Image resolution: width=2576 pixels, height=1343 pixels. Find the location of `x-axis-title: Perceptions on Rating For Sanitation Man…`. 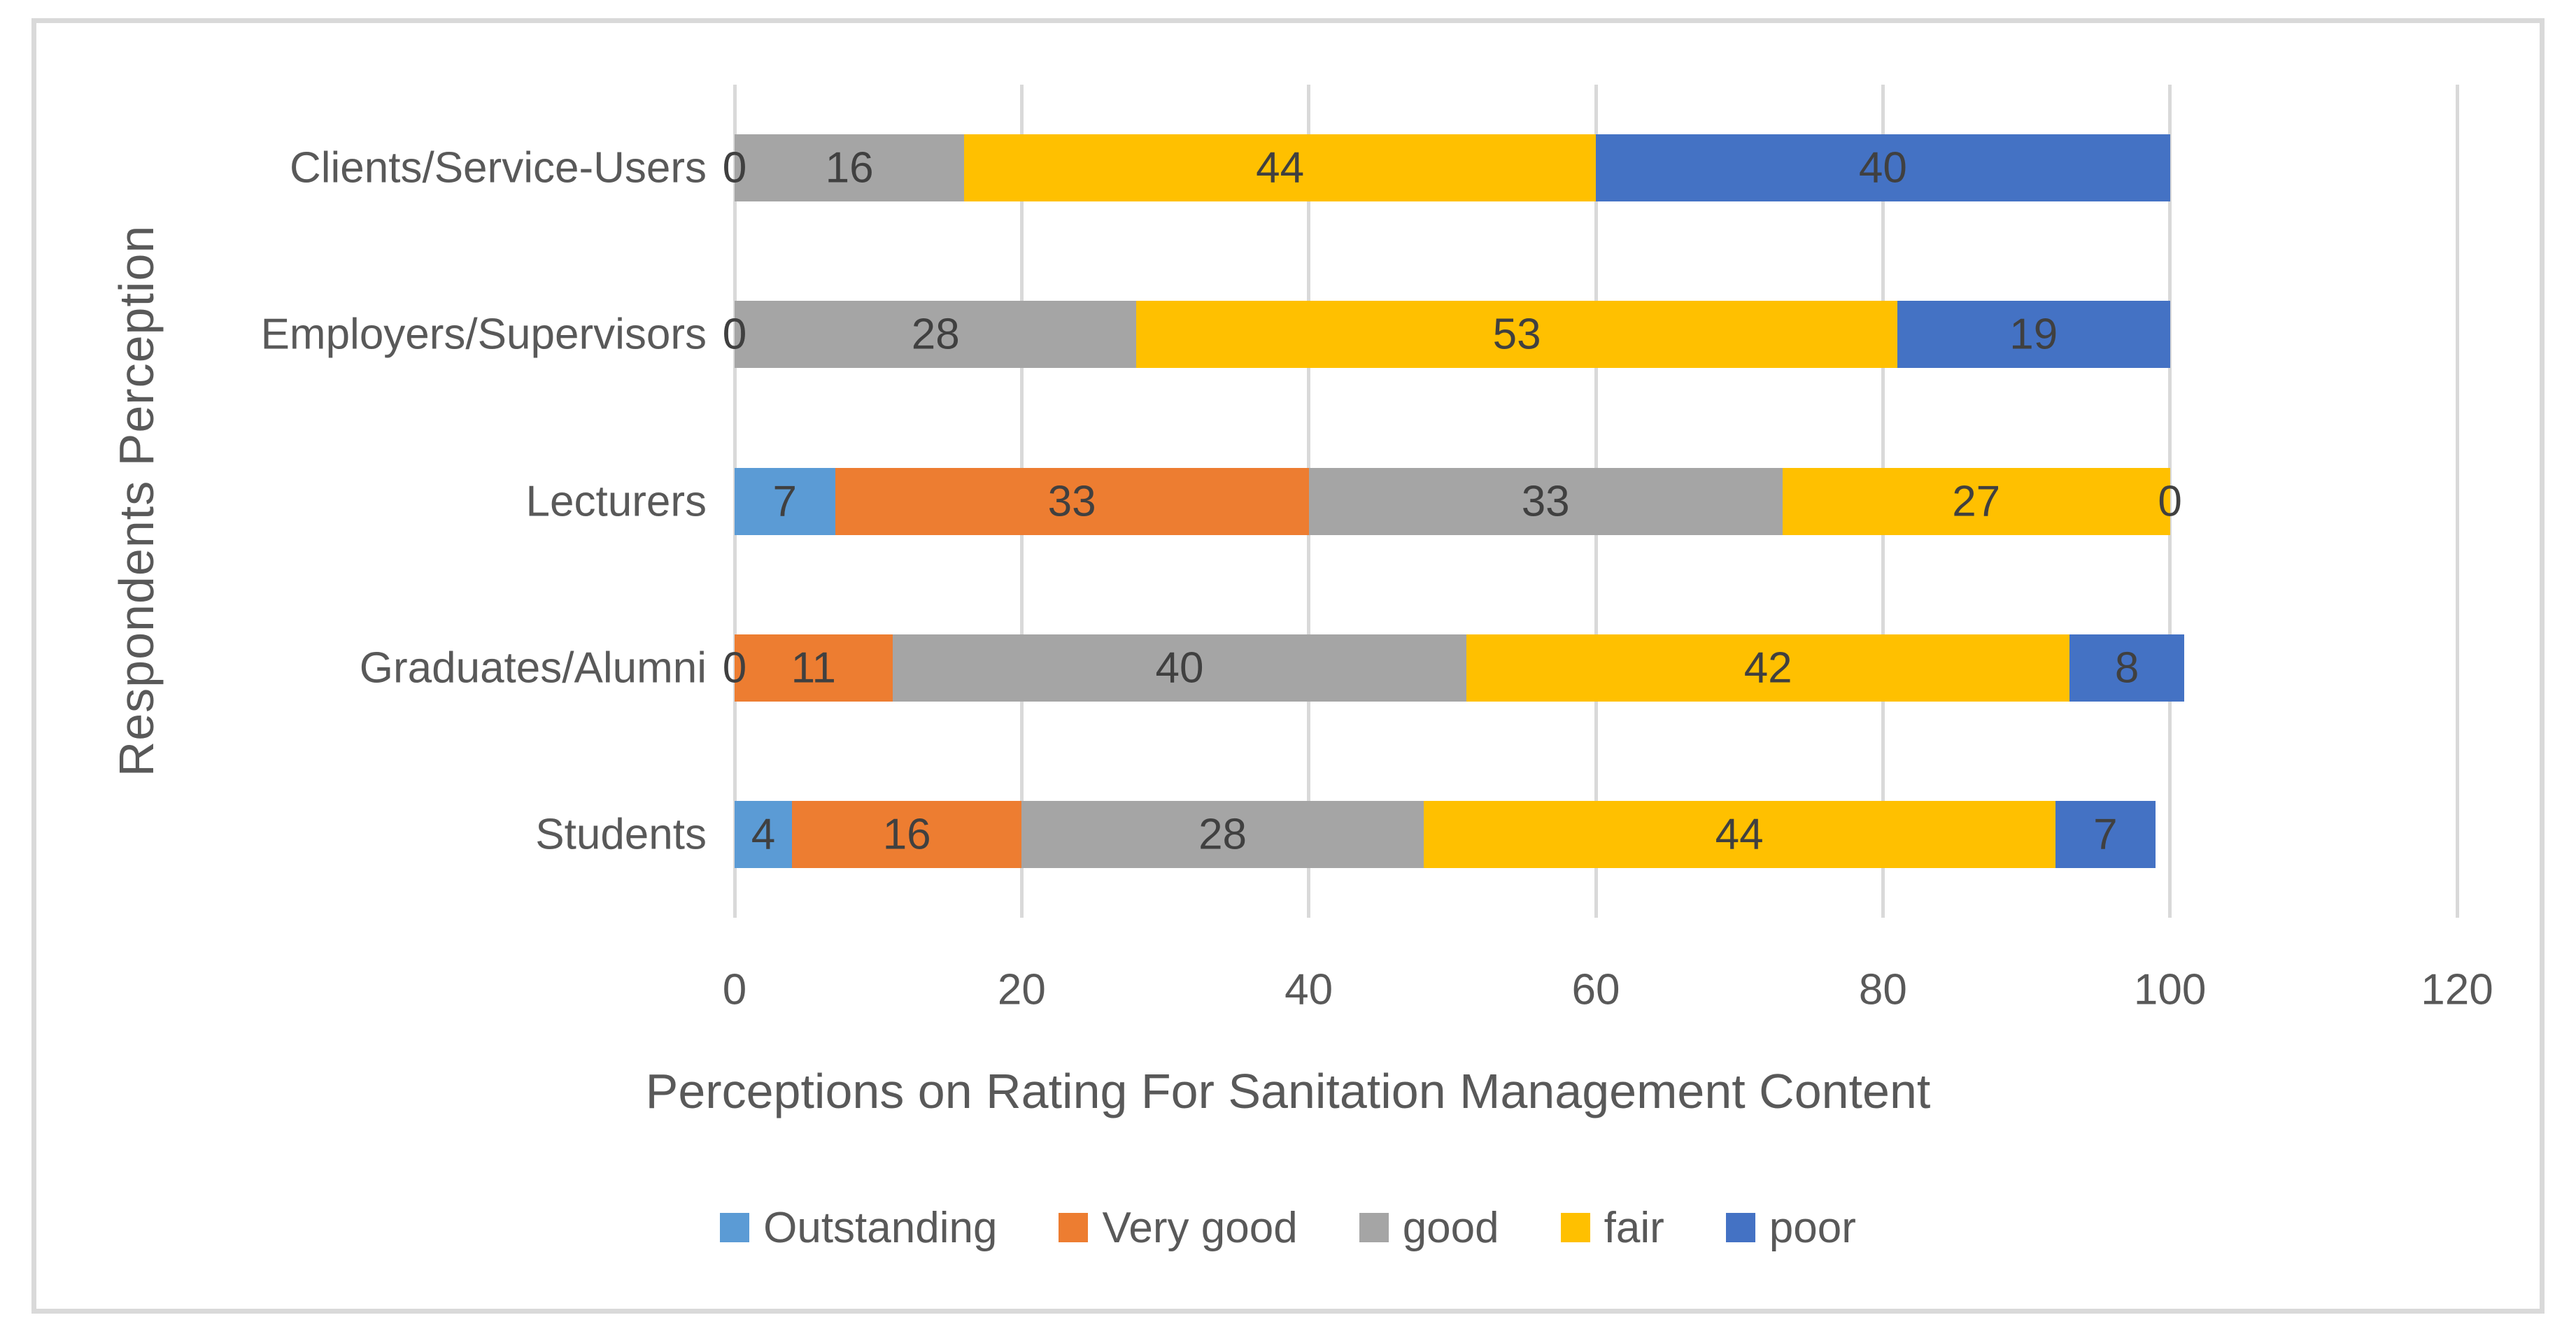

x-axis-title: Perceptions on Rating For Sanitation Man… is located at coordinates (1288, 1091).